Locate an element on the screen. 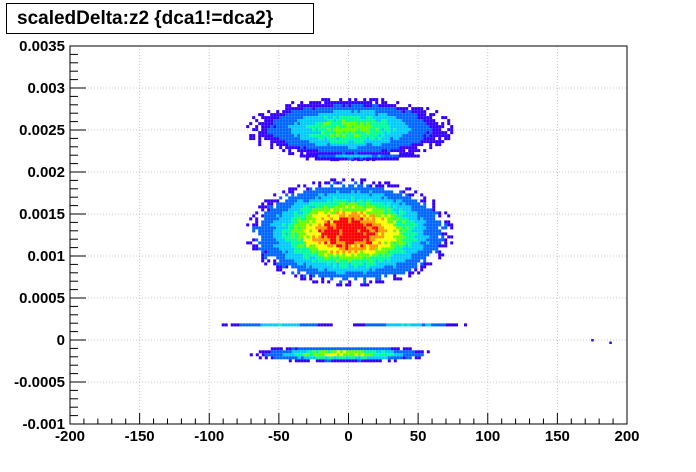 This screenshot has height=472, width=696. x-tick-label: 0 is located at coordinates (348, 436).